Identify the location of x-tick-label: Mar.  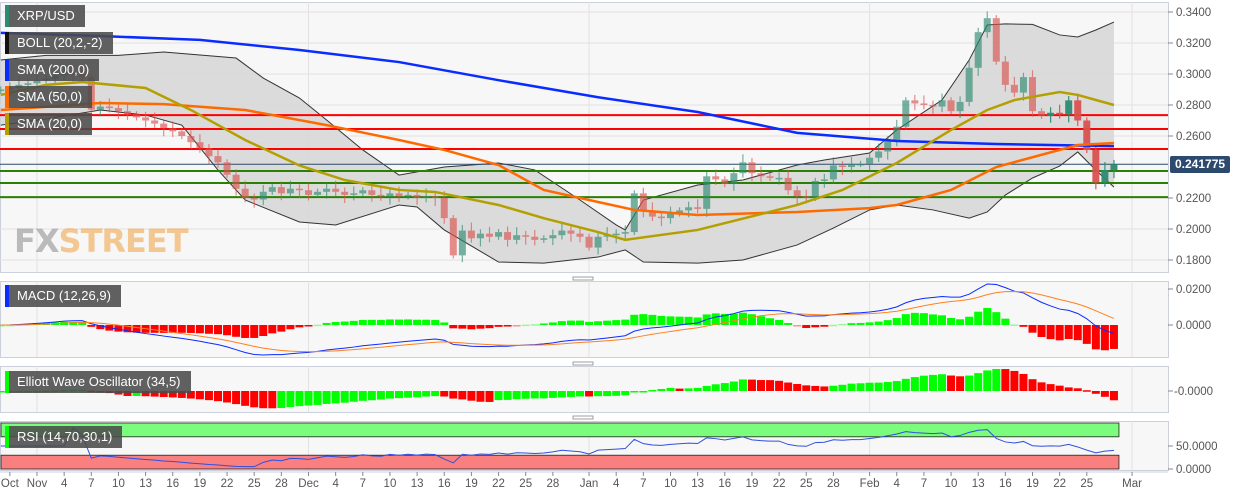
(1132, 484).